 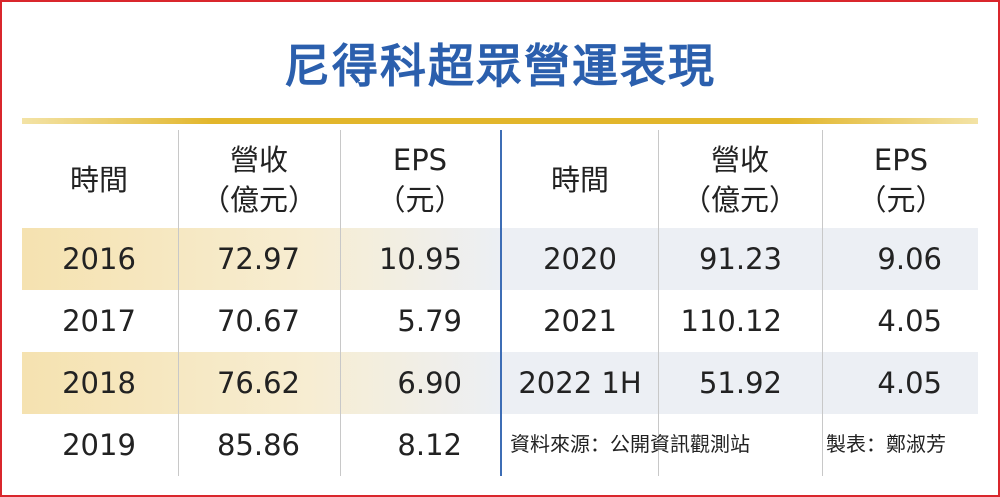 I want to click on table-cell: 8.12, so click(x=429, y=445).